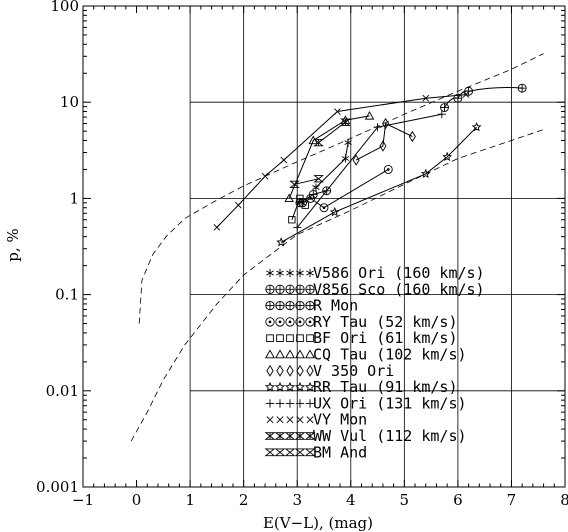 This screenshot has height=532, width=568. What do you see at coordinates (390, 403) in the screenshot?
I see `legend-entry-label: UX Ori (131 km/s)` at bounding box center [390, 403].